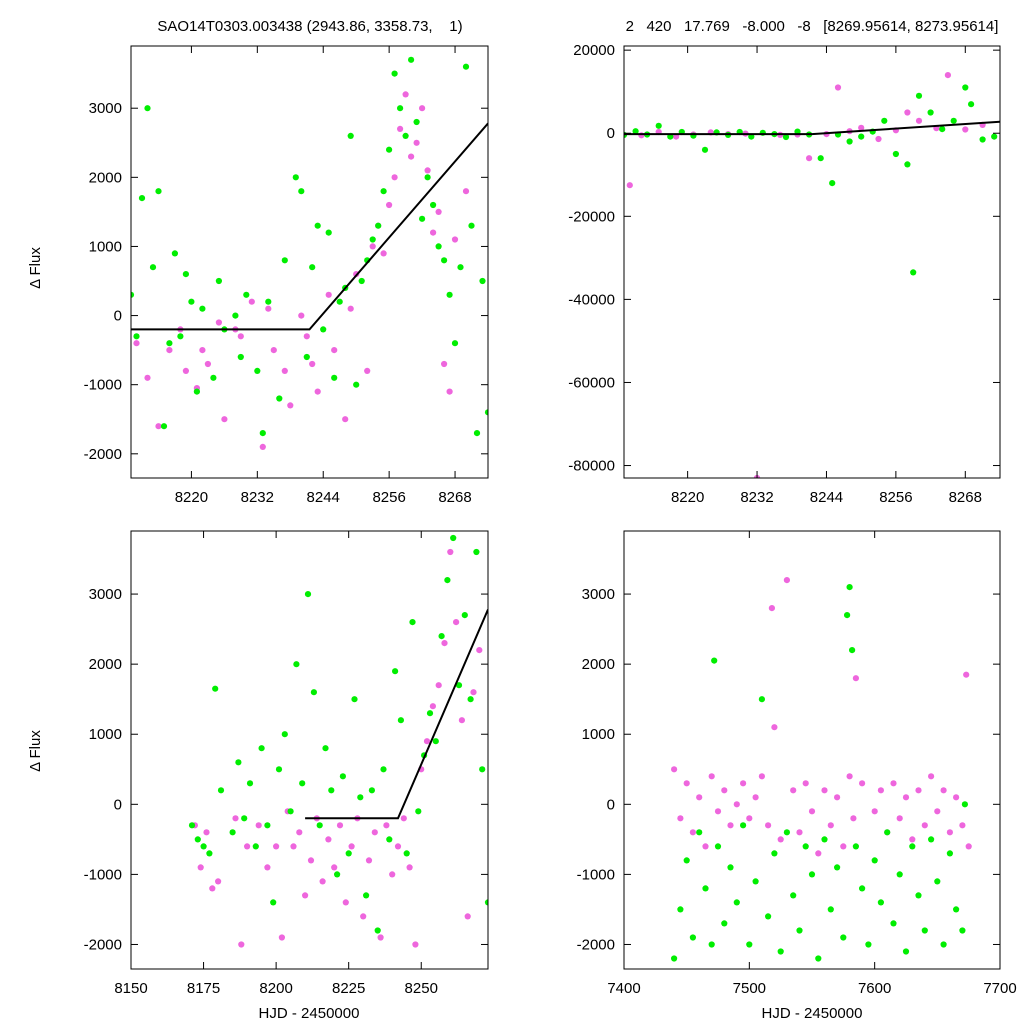 The image size is (1024, 1024). I want to click on x-tick-label: 8150, so click(130, 988).